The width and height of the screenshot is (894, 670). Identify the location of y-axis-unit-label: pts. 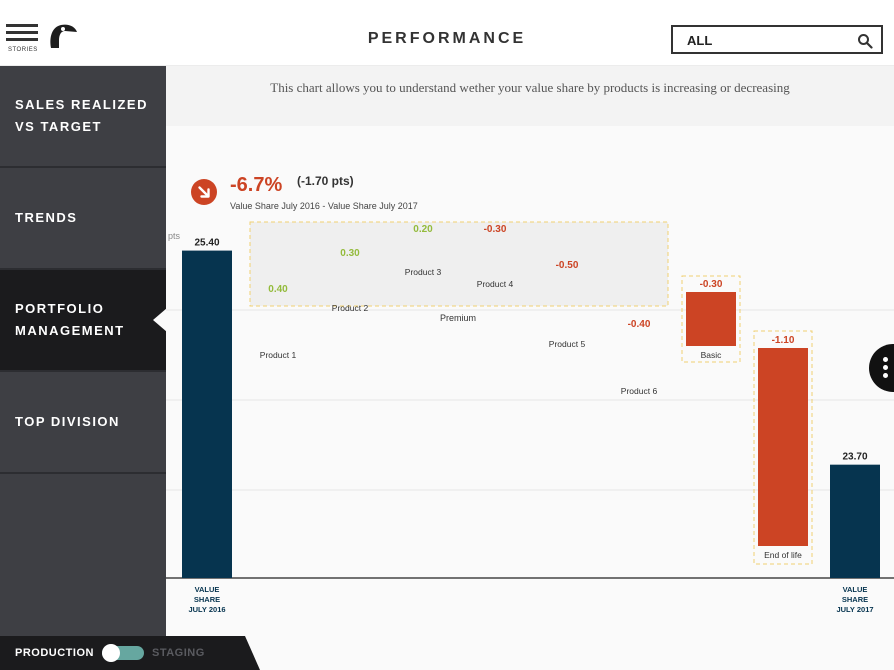
(174, 236).